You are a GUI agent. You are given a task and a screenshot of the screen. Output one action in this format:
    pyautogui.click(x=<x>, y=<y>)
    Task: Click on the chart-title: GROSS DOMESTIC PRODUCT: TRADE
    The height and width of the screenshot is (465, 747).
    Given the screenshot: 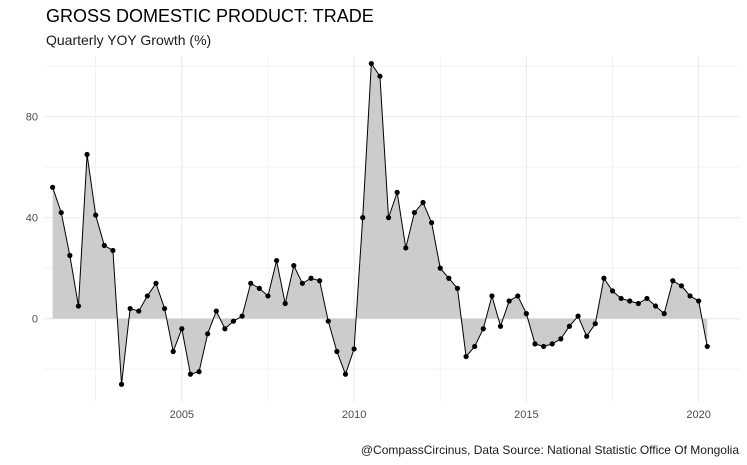 What is the action you would take?
    pyautogui.click(x=210, y=16)
    